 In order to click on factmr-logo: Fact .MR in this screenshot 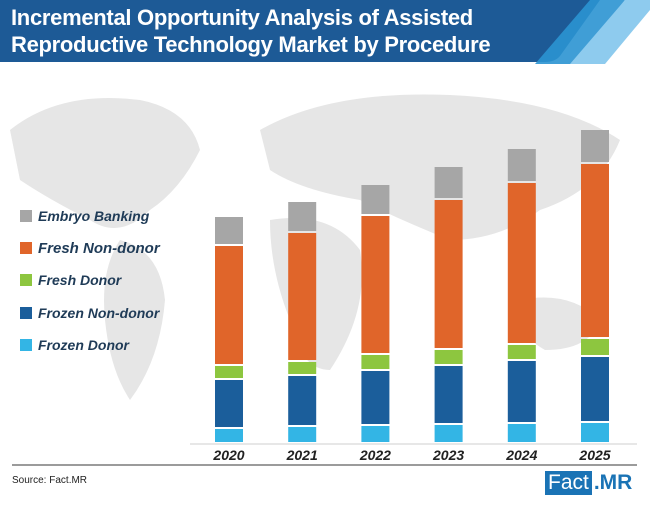, I will do `click(588, 483)`.